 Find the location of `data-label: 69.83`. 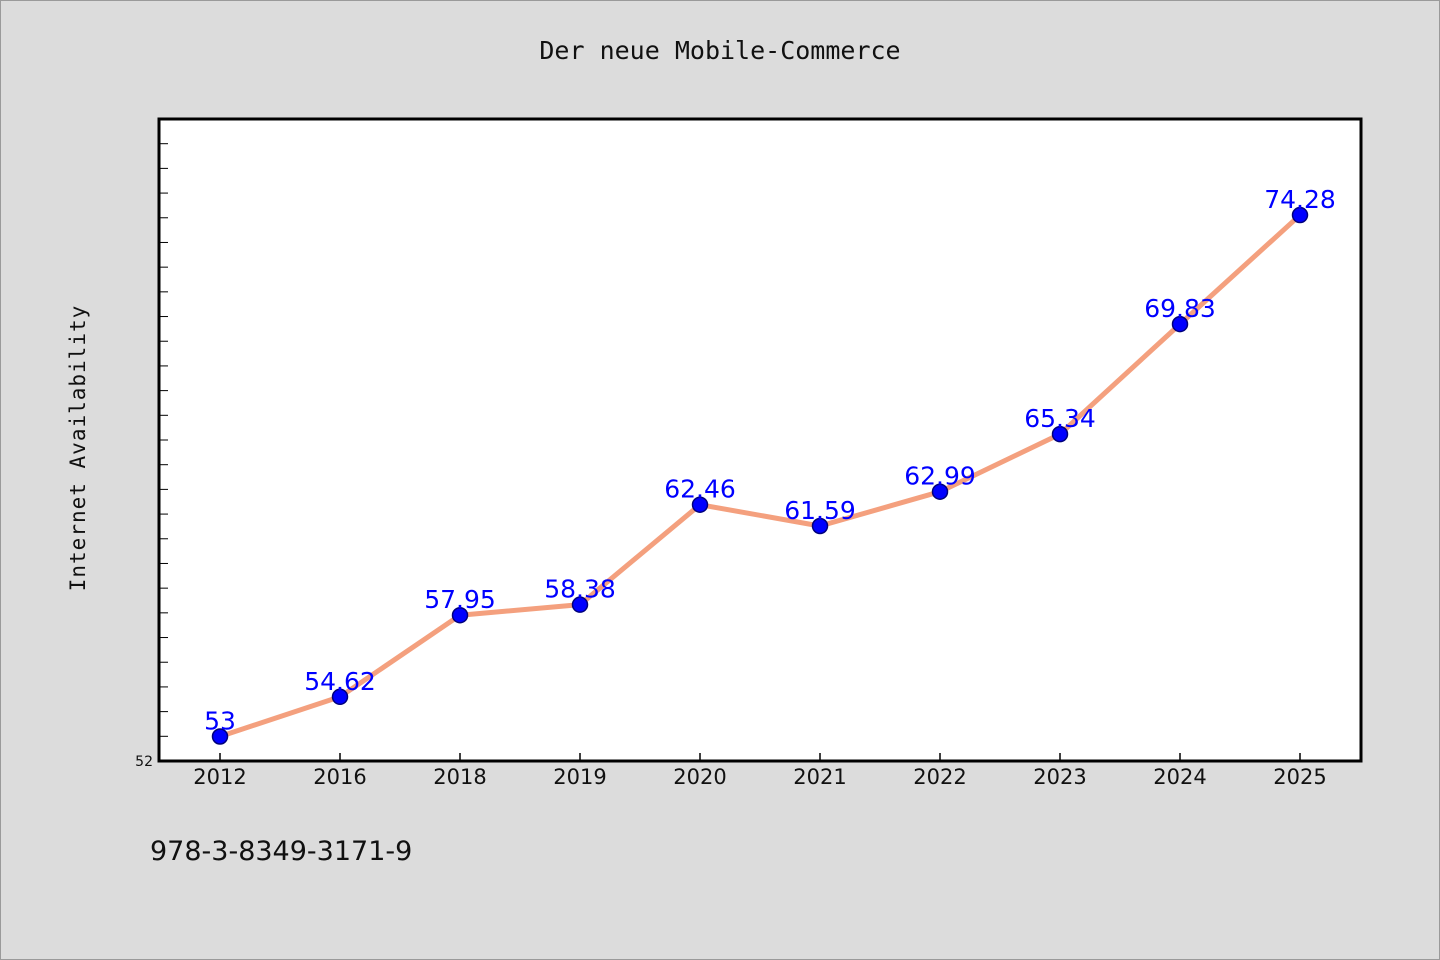

data-label: 69.83 is located at coordinates (1180, 308).